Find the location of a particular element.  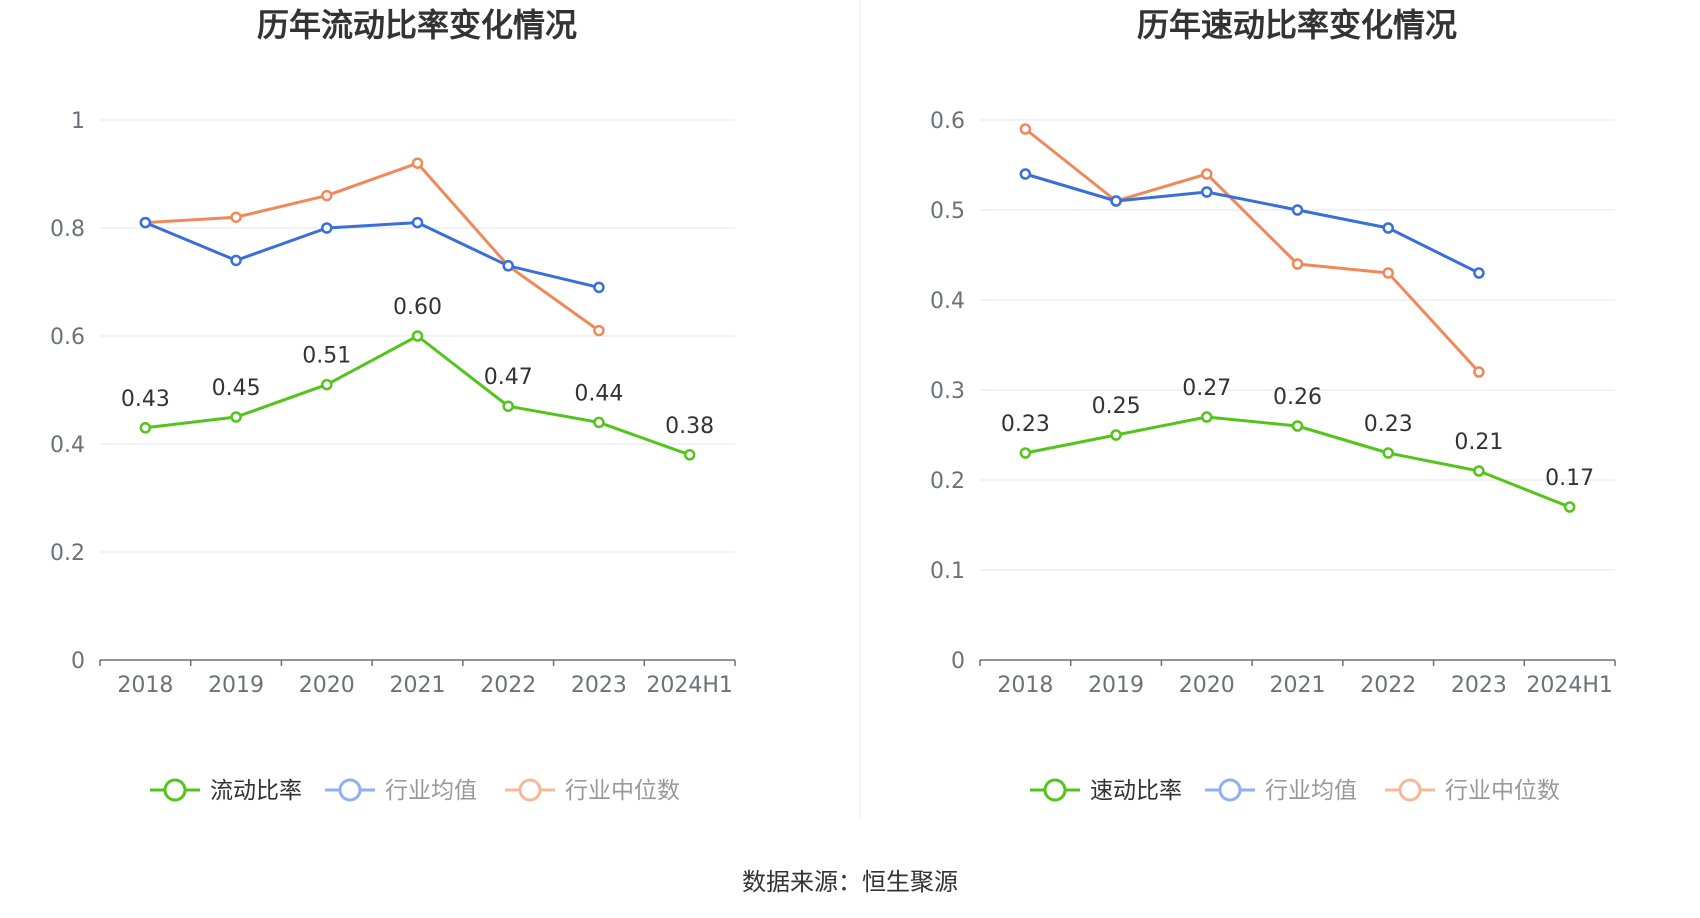

data-label: 0.44 is located at coordinates (598, 393).